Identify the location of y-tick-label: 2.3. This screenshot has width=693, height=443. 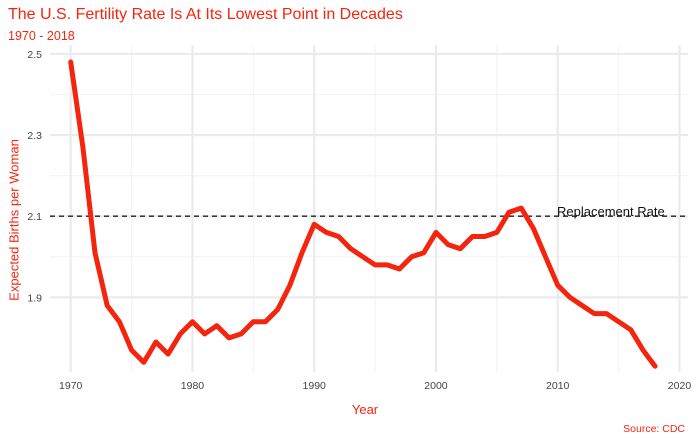
(34, 136).